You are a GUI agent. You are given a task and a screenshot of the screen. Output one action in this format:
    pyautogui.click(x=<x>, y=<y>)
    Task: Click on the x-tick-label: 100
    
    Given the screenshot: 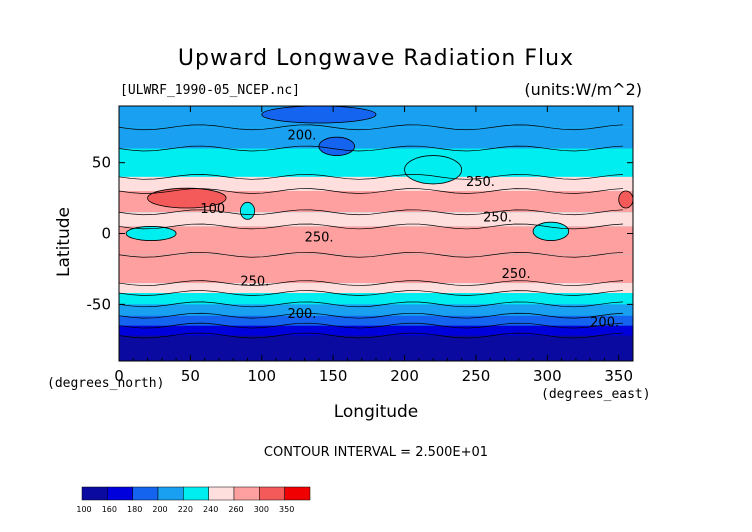 What is the action you would take?
    pyautogui.click(x=261, y=376)
    